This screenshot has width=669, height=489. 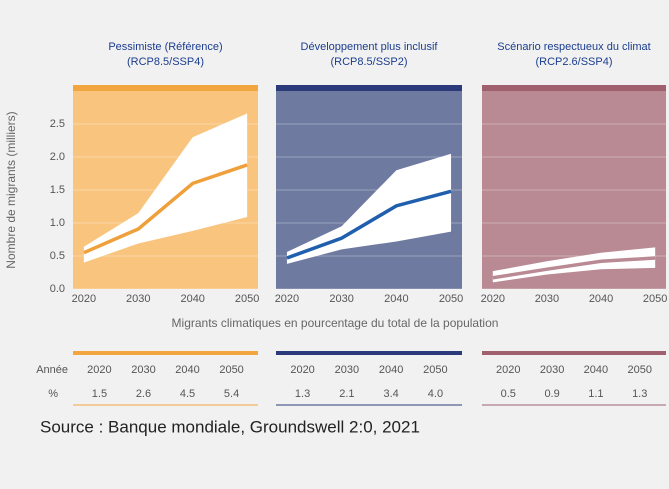 What do you see at coordinates (99, 394) in the screenshot?
I see `table-percent: 1.5` at bounding box center [99, 394].